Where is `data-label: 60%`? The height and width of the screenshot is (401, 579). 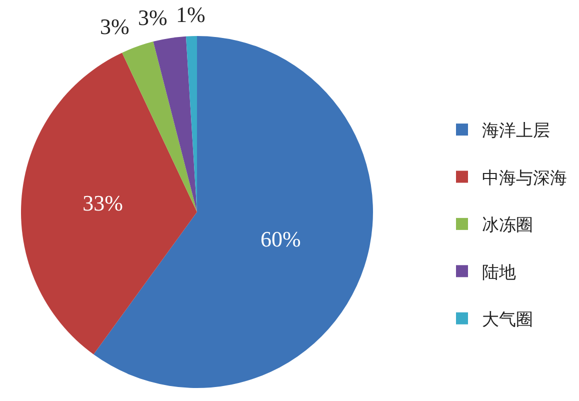 data-label: 60% is located at coordinates (280, 239).